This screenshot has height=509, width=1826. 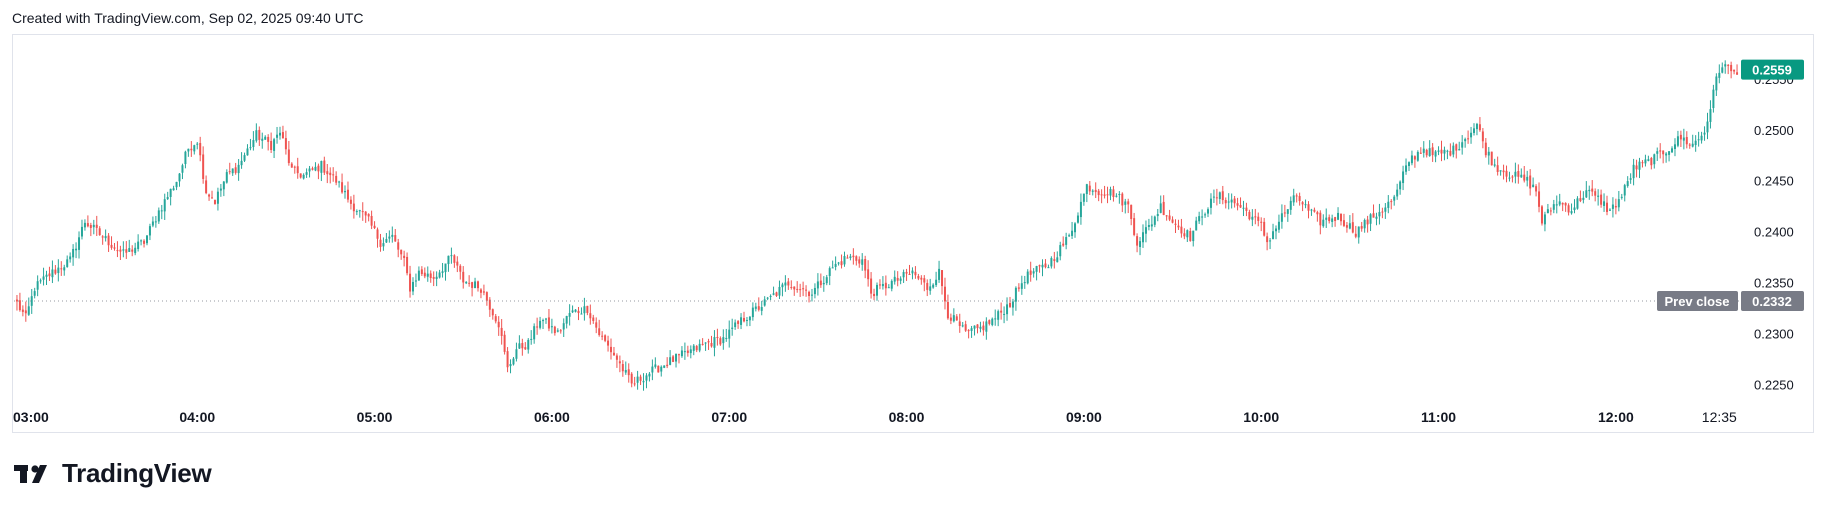 I want to click on prev-close-value-badge, so click(x=1772, y=301).